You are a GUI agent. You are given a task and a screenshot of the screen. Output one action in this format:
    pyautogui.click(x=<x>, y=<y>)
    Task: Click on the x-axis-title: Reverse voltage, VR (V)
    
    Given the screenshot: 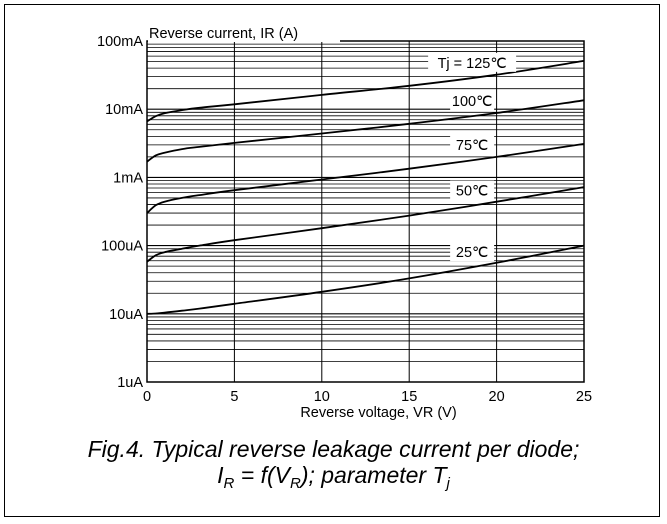 What is the action you would take?
    pyautogui.click(x=378, y=413)
    